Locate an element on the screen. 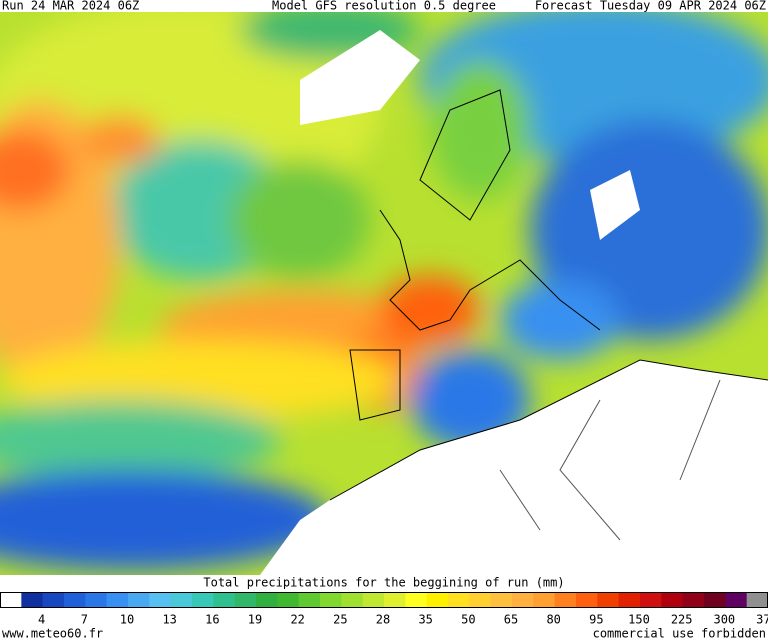 The height and width of the screenshot is (640, 768). legend-label: 375 is located at coordinates (762, 620).